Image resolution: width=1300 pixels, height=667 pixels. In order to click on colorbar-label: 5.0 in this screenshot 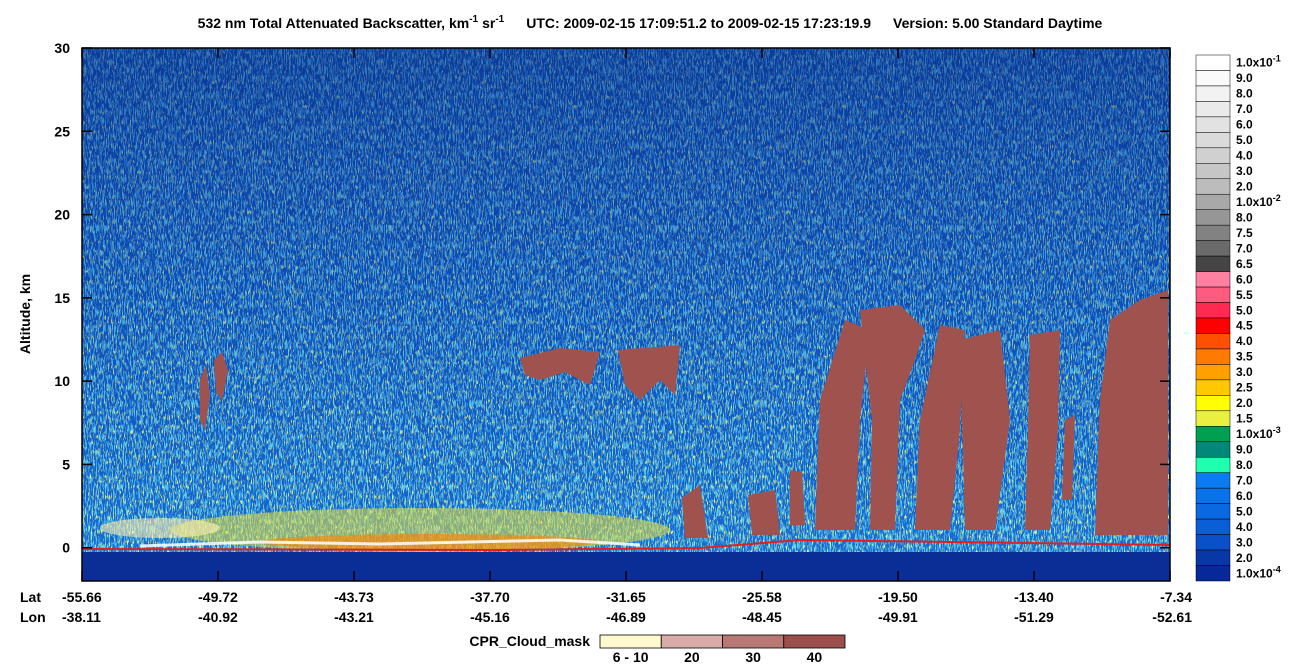, I will do `click(1244, 140)`.